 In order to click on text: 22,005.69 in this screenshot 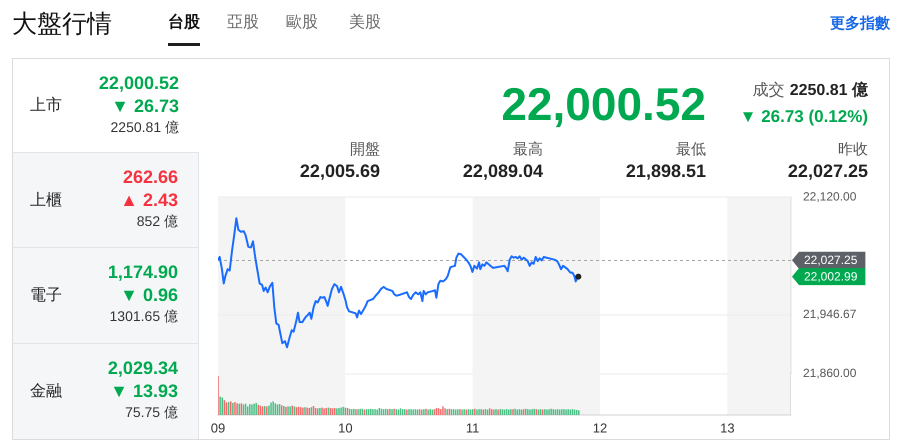, I will do `click(340, 171)`.